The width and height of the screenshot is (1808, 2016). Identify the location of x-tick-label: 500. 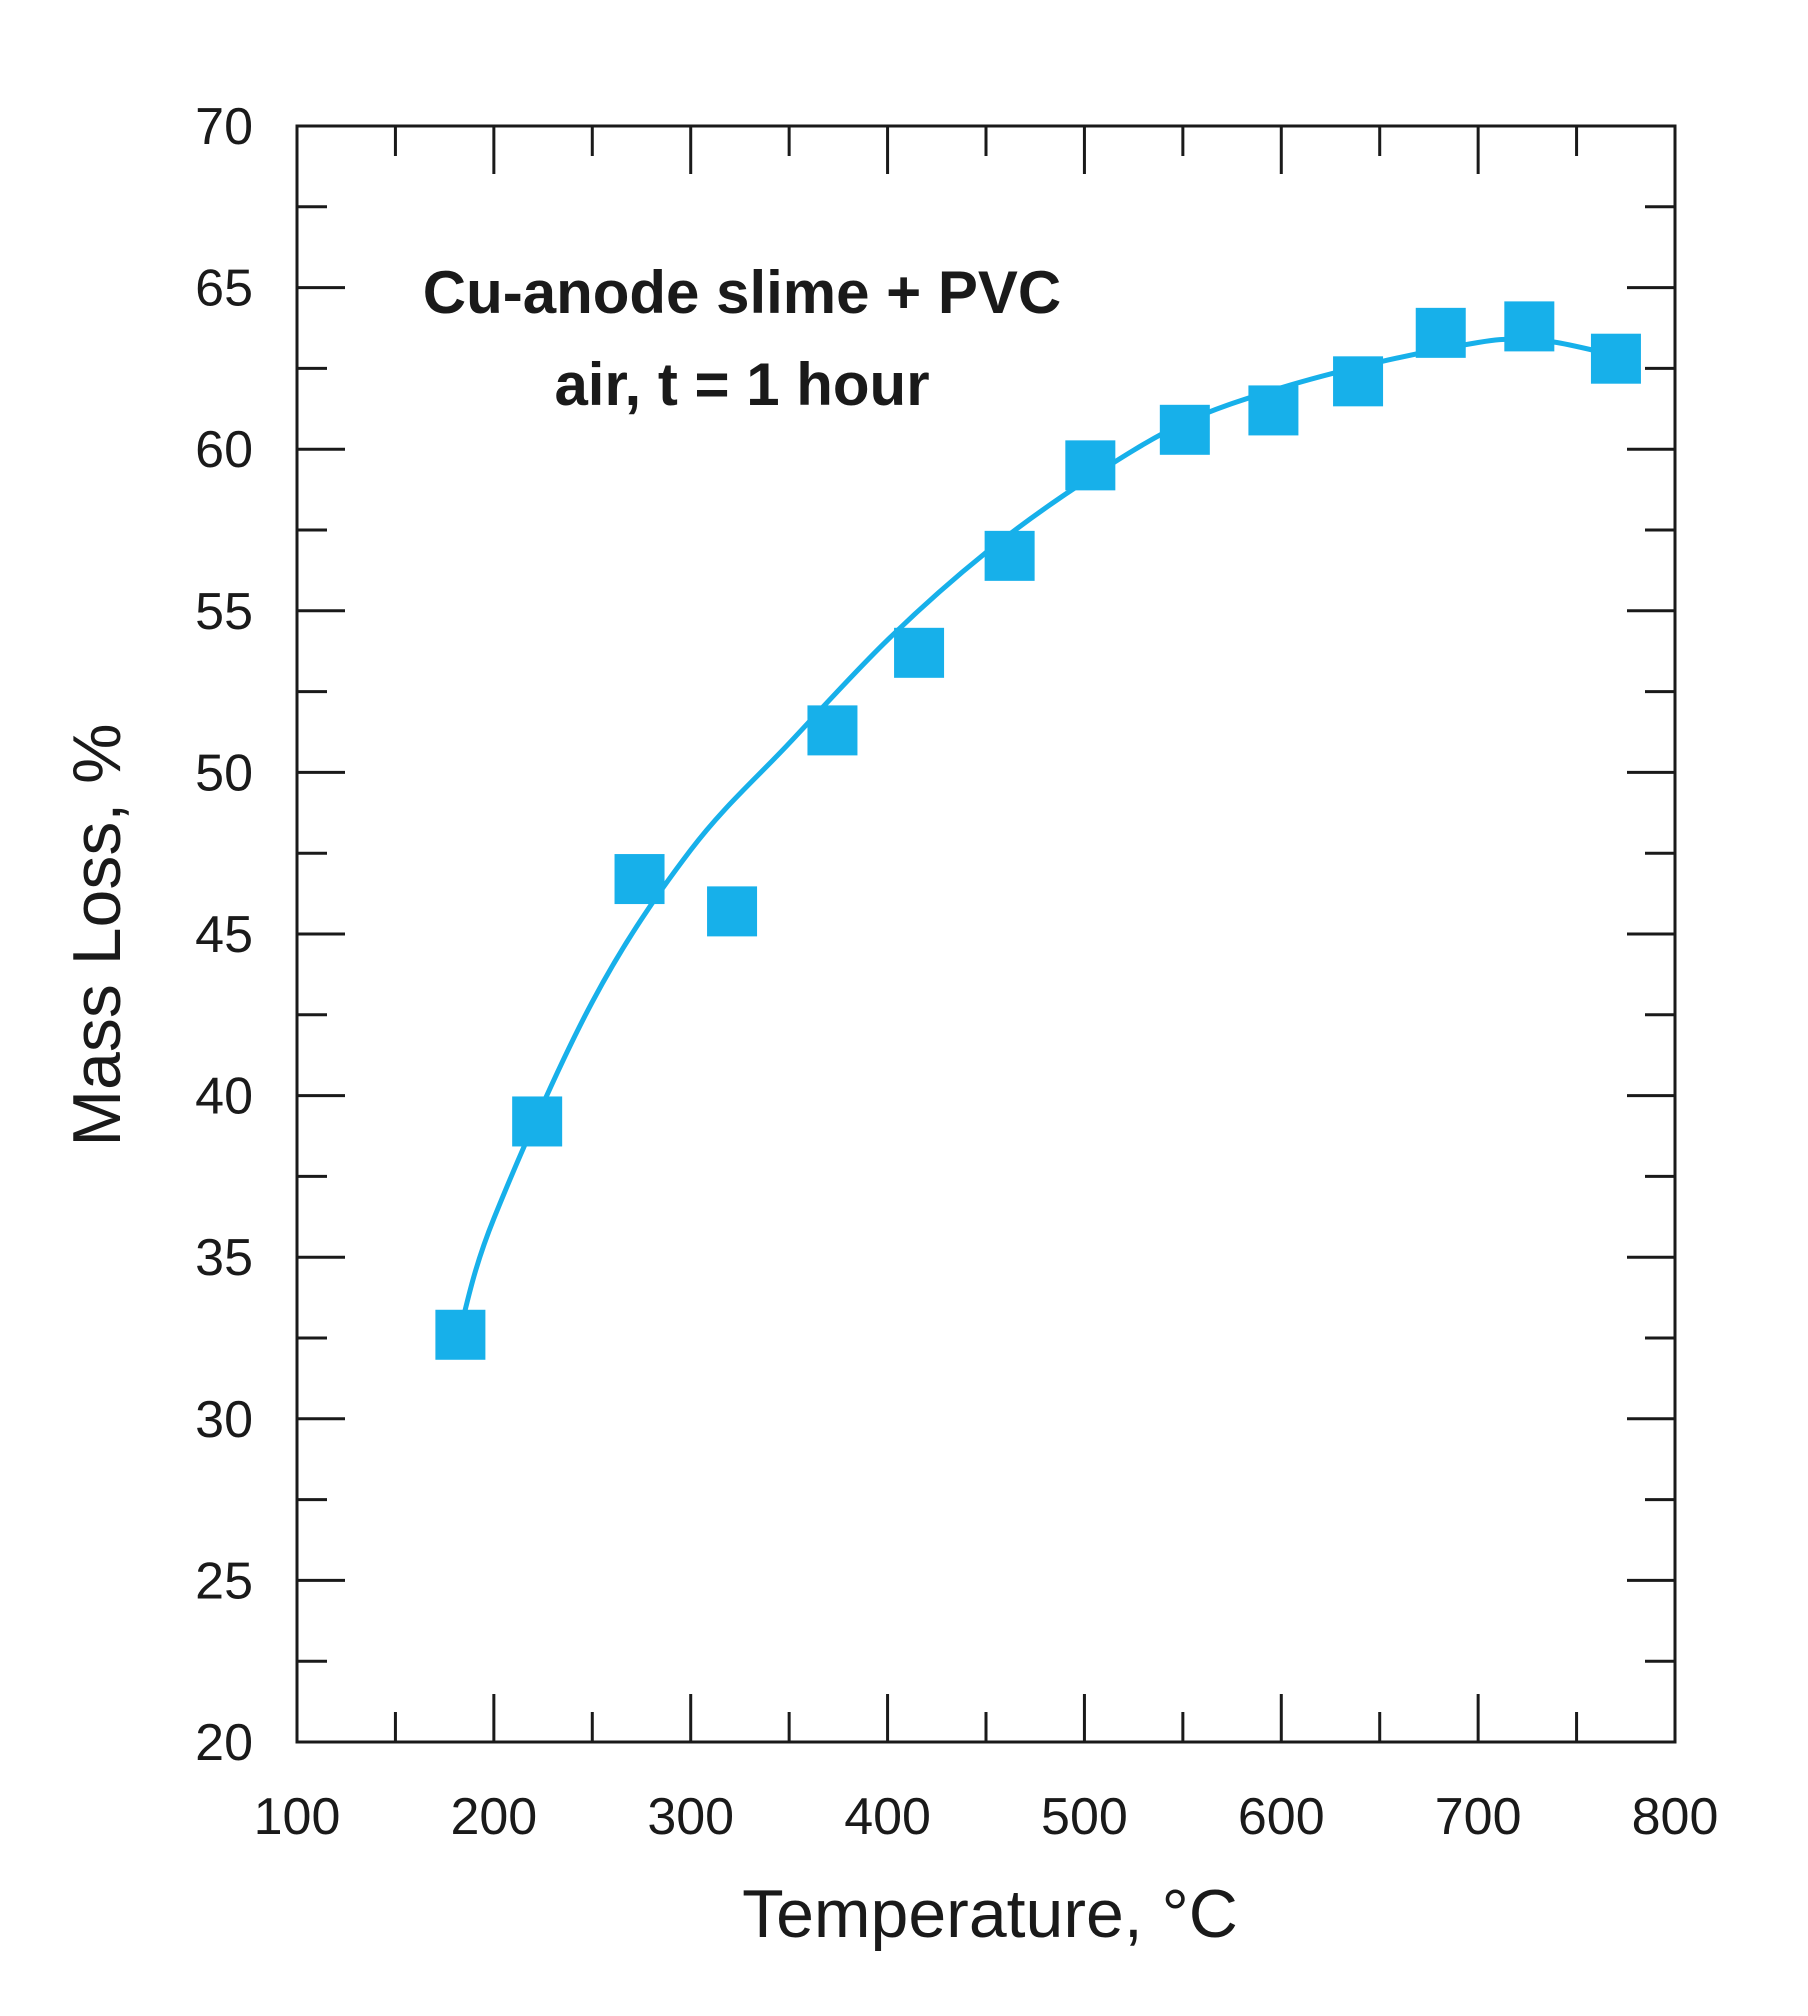
(1084, 1817).